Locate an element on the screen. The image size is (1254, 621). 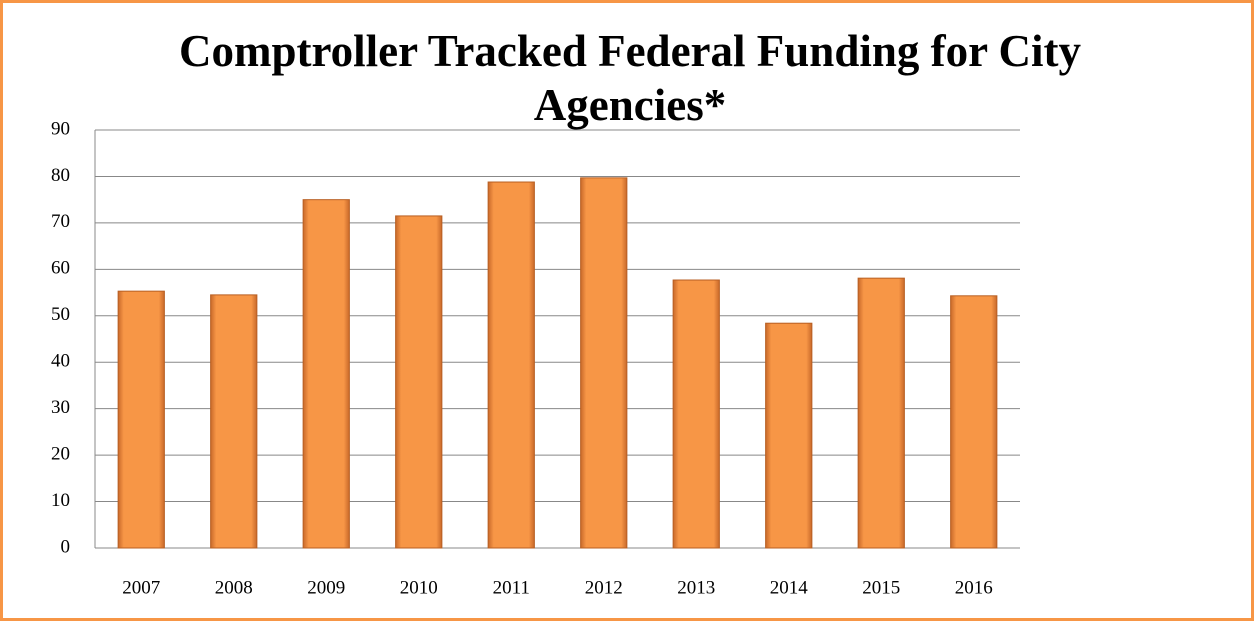
y-tick-label: 70 is located at coordinates (60, 221).